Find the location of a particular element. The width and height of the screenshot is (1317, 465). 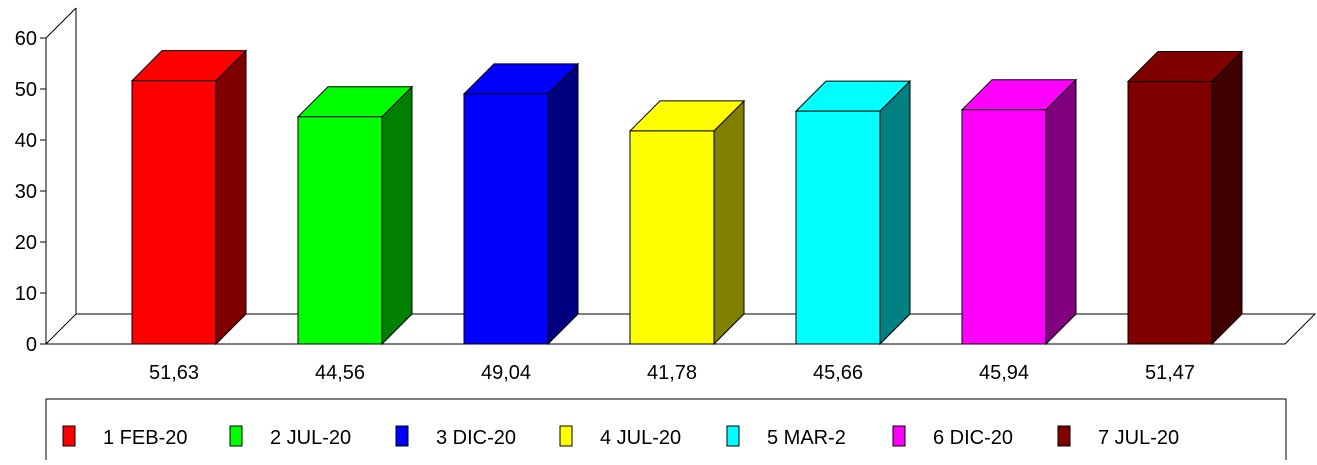

legend-label: 6 DIC-20 is located at coordinates (973, 438).